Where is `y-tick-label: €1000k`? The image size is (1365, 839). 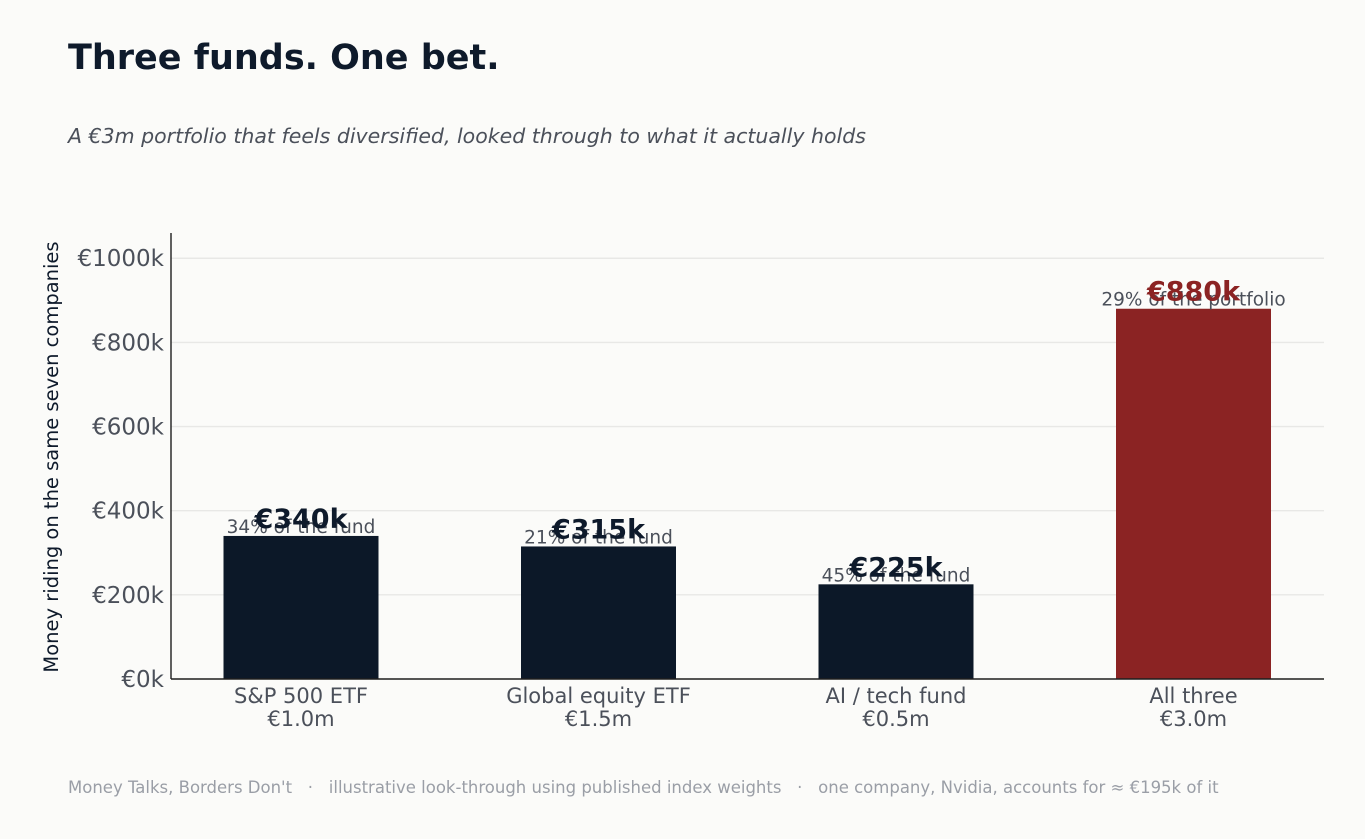
y-tick-label: €1000k is located at coordinates (121, 259).